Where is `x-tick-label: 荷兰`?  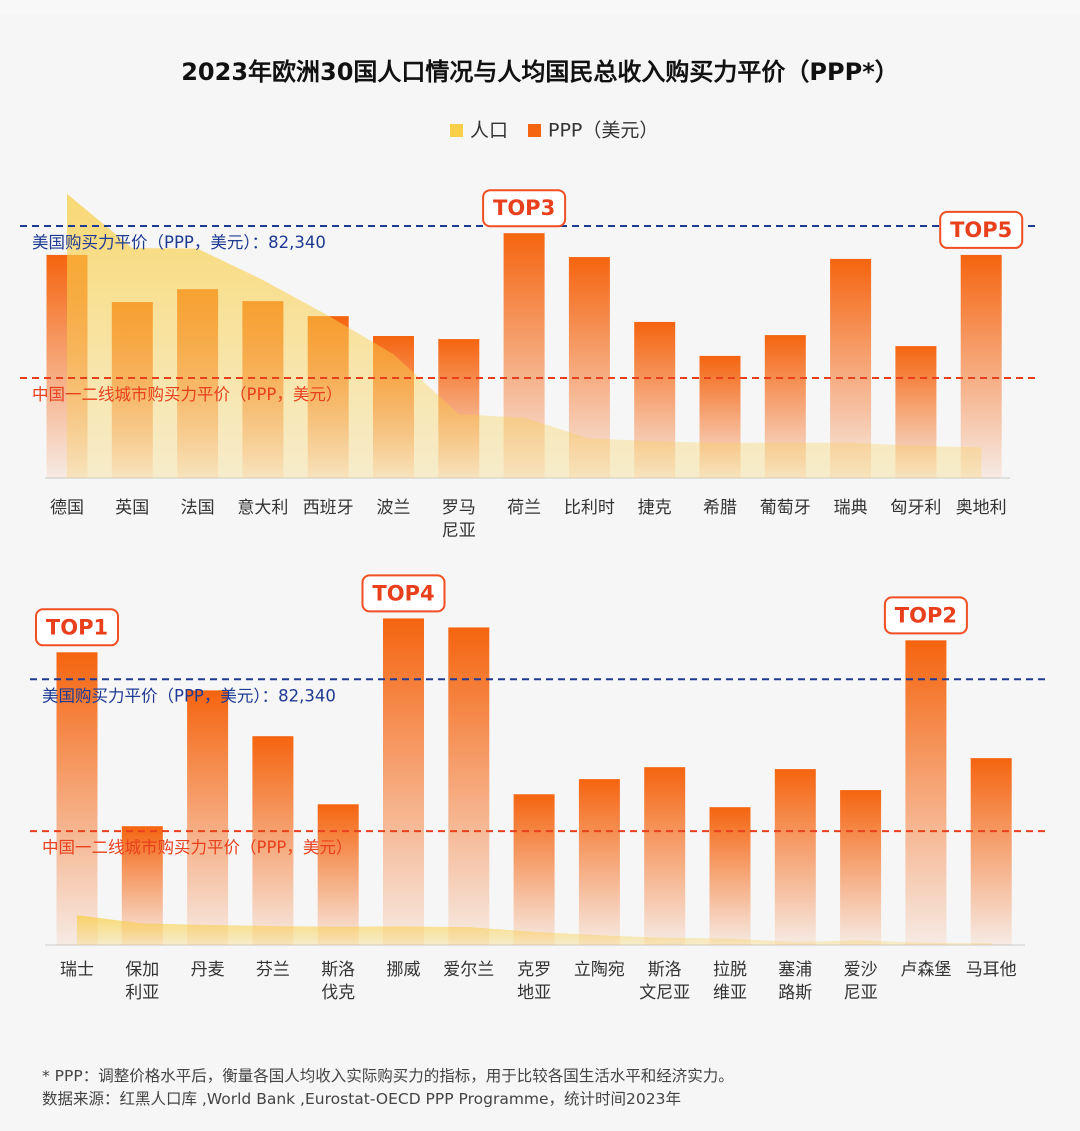 x-tick-label: 荷兰 is located at coordinates (524, 508).